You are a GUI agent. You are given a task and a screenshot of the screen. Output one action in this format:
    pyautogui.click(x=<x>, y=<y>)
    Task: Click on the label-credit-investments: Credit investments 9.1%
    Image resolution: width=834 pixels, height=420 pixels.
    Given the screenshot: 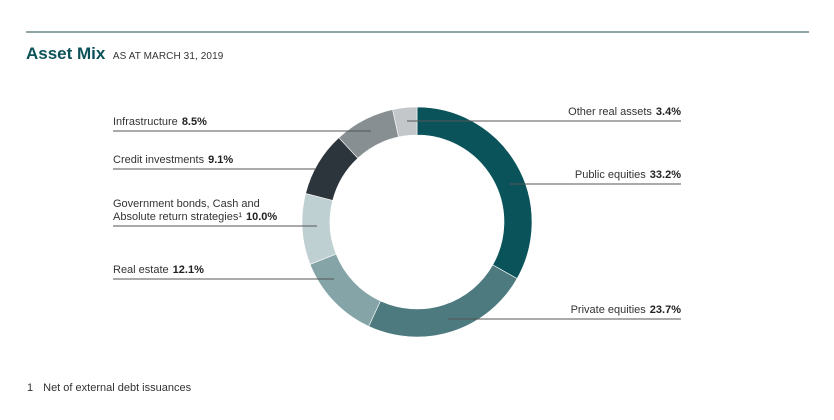 What is the action you would take?
    pyautogui.click(x=173, y=160)
    